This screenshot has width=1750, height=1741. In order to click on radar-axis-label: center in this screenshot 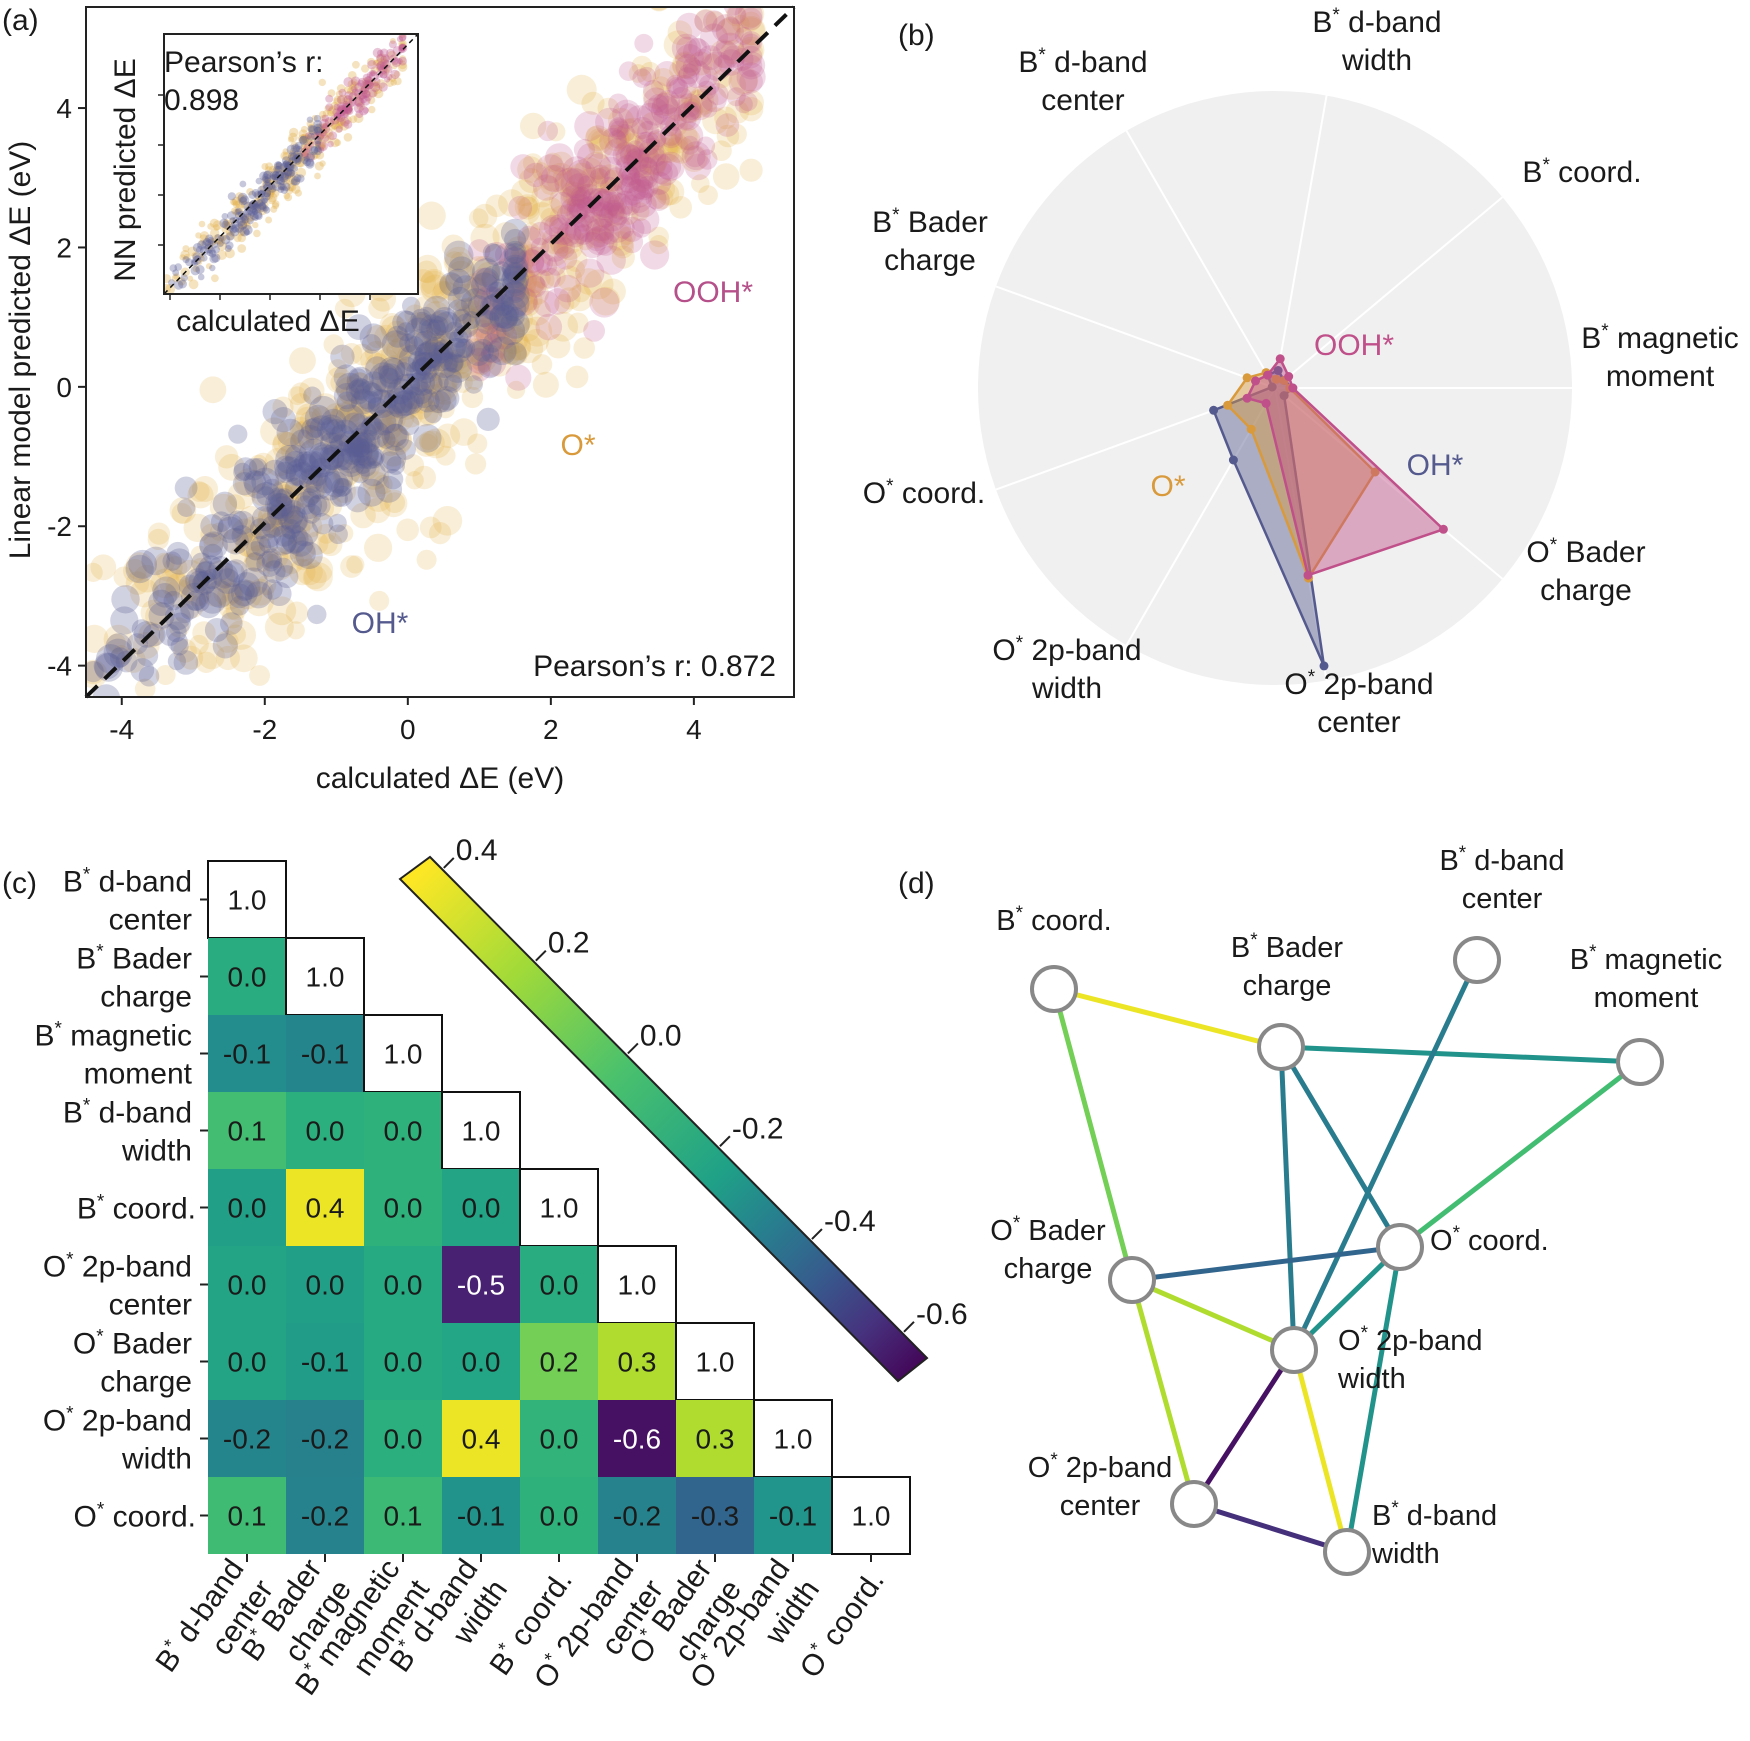, I will do `click(1082, 100)`.